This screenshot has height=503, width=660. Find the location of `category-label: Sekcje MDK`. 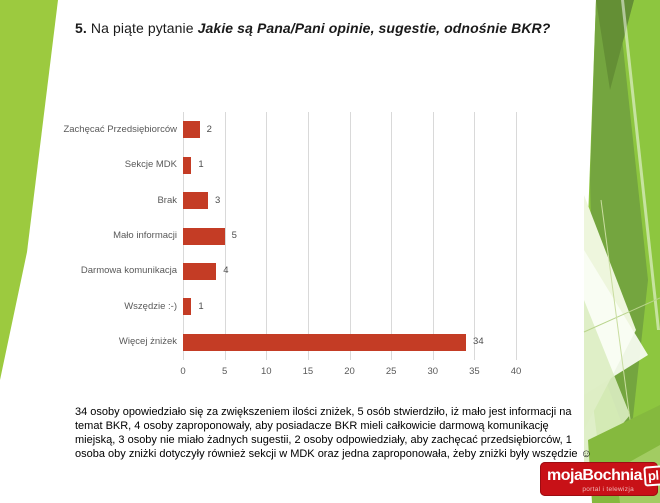

category-label: Sekcje MDK is located at coordinates (150, 165).